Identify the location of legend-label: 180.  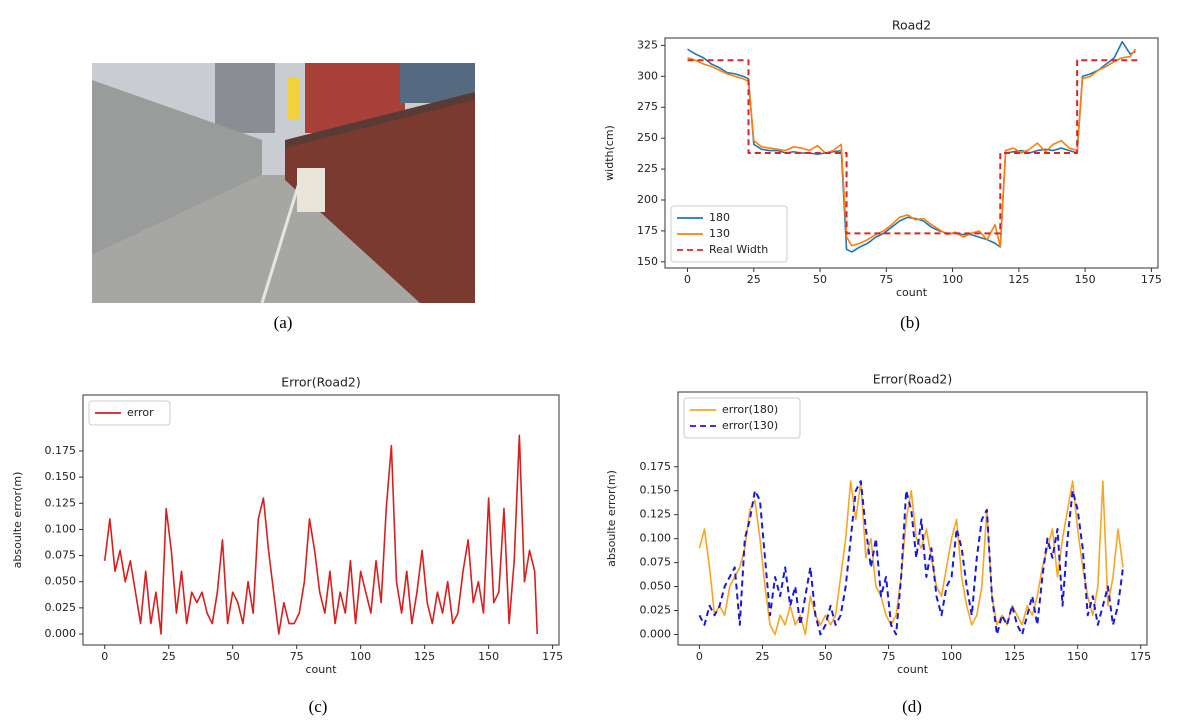
(719, 217).